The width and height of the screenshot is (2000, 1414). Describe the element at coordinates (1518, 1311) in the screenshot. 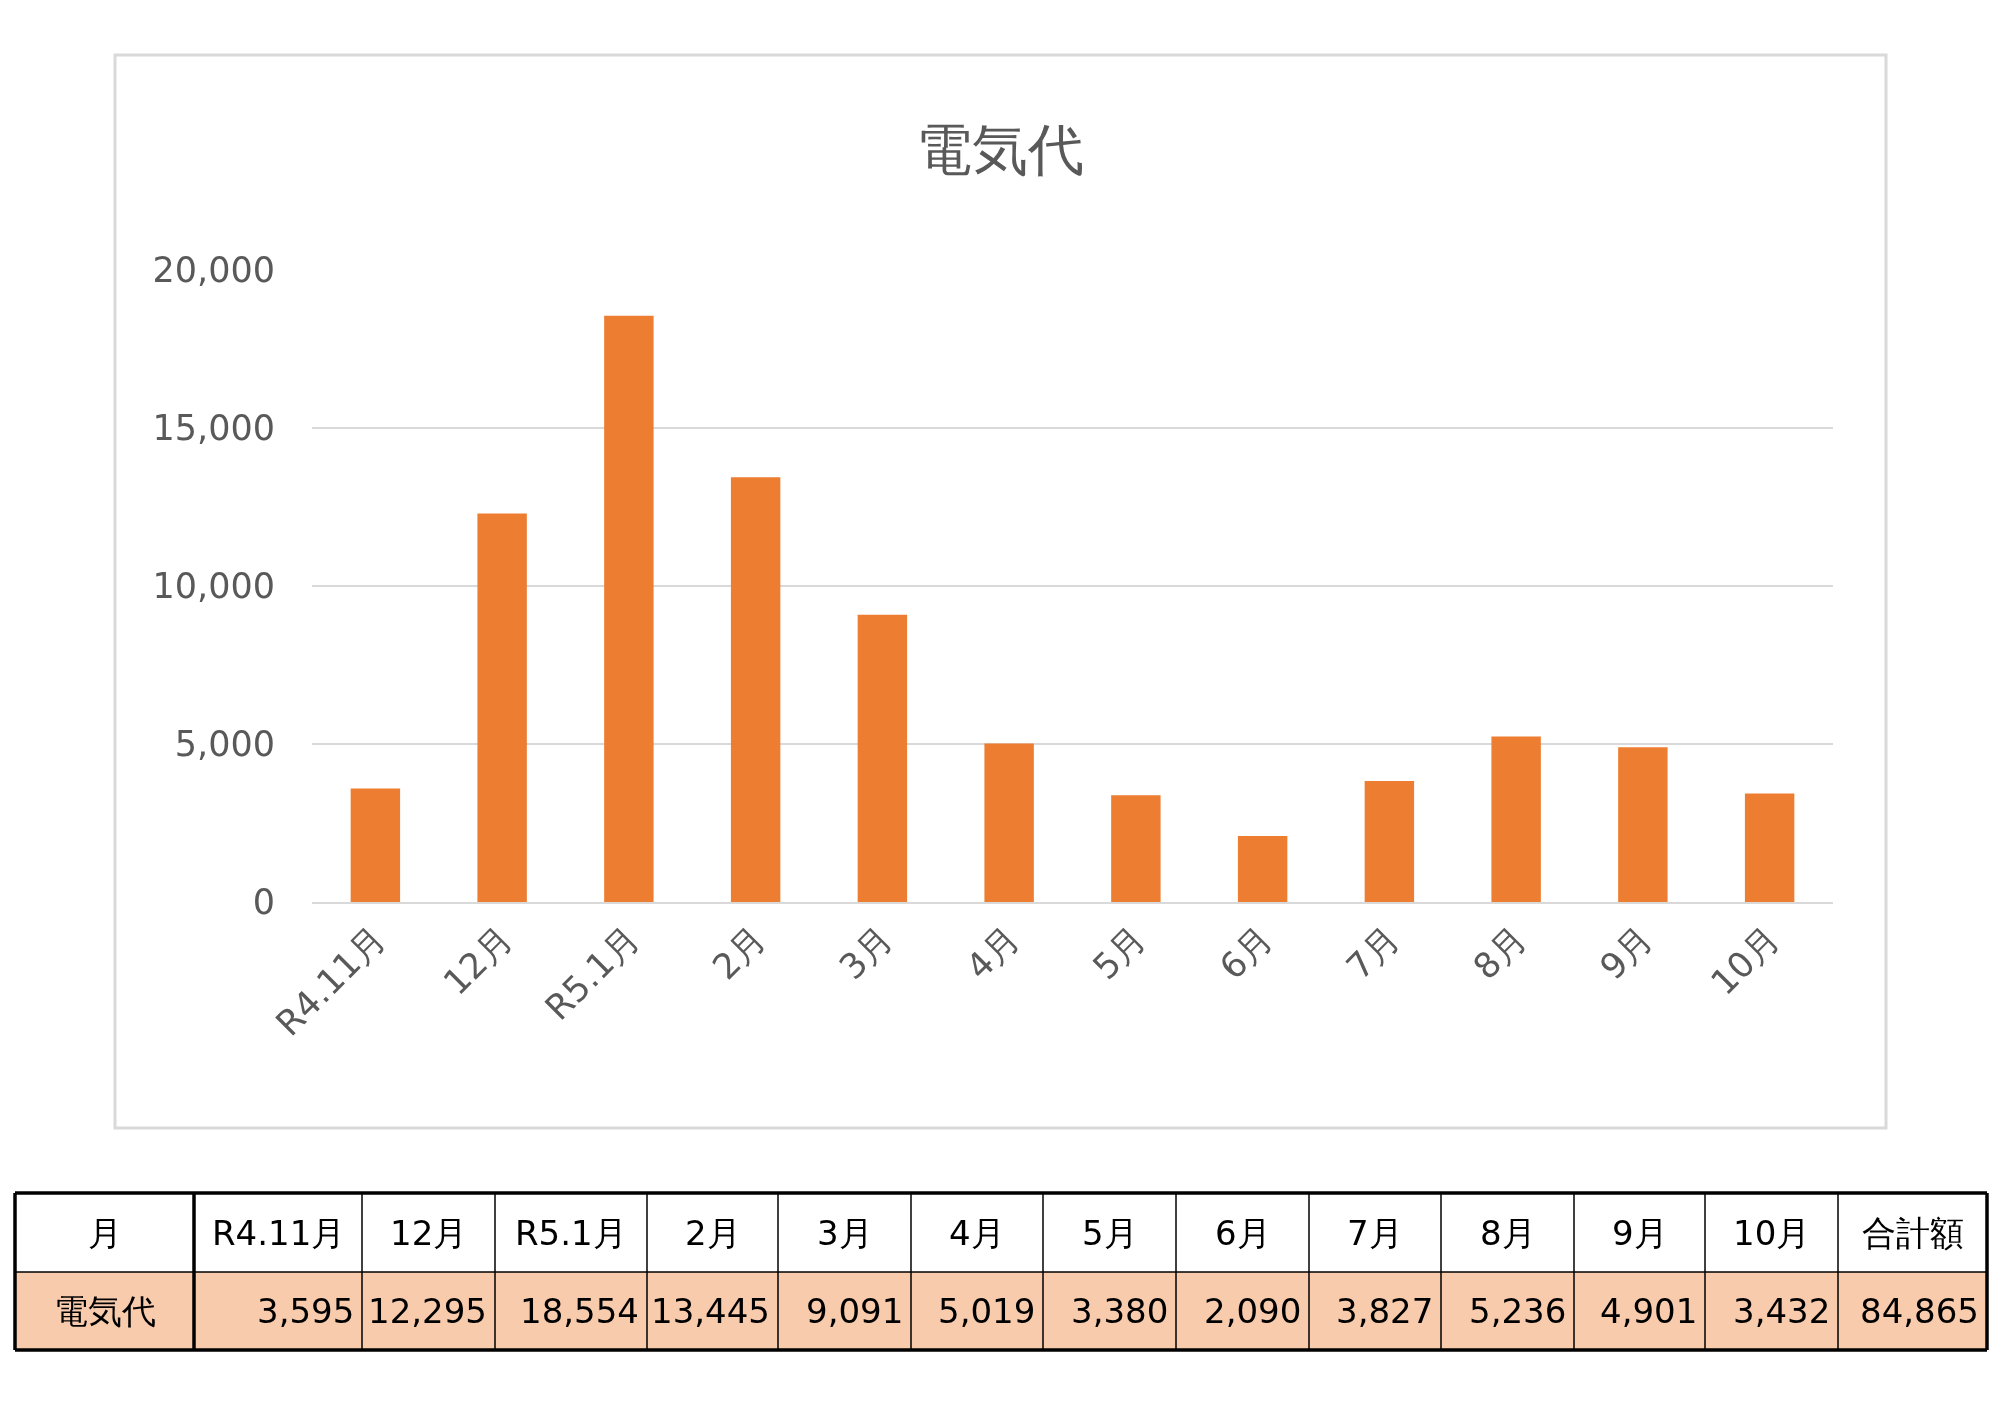

I see `data-label: 5,236` at that location.